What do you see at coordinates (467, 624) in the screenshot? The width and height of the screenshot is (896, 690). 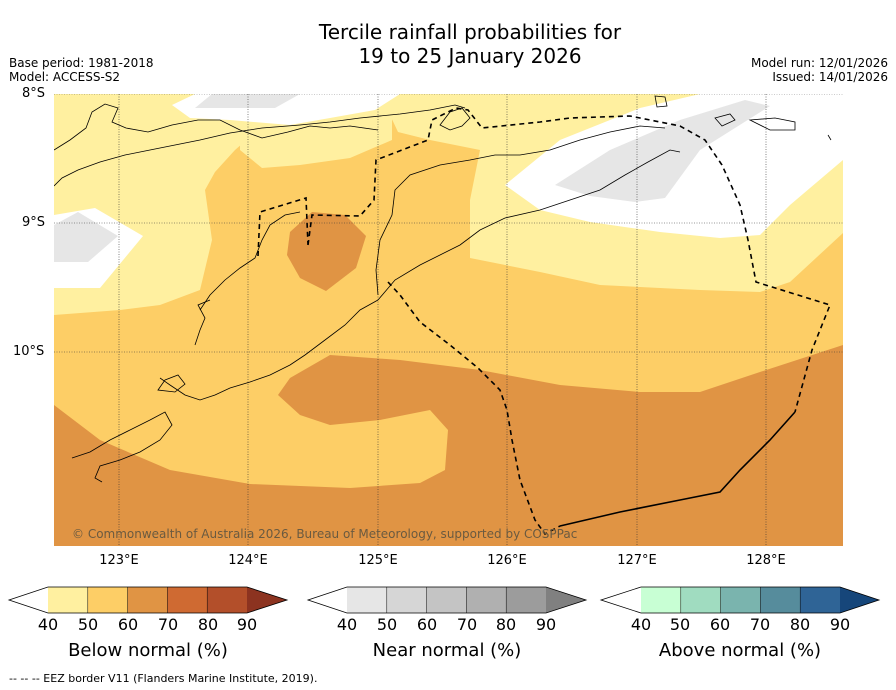 I see `cb-near-tick-70: 70` at bounding box center [467, 624].